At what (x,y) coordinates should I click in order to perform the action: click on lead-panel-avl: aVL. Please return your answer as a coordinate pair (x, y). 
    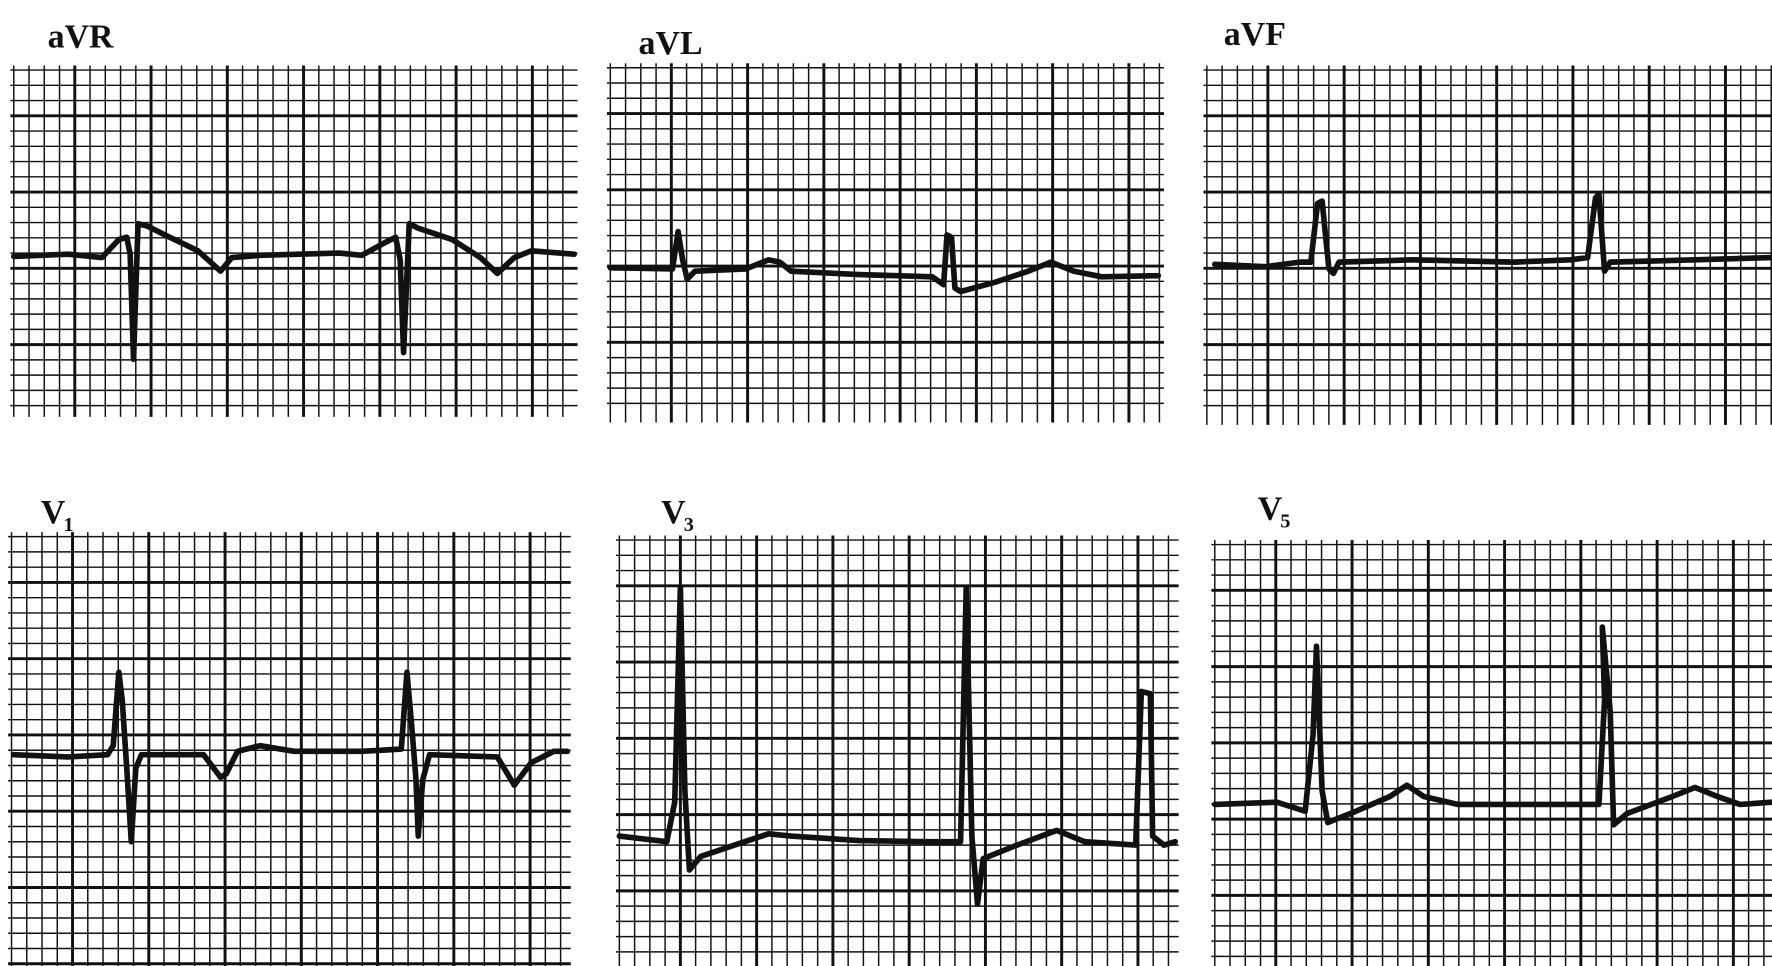
    Looking at the image, I should click on (884, 160).